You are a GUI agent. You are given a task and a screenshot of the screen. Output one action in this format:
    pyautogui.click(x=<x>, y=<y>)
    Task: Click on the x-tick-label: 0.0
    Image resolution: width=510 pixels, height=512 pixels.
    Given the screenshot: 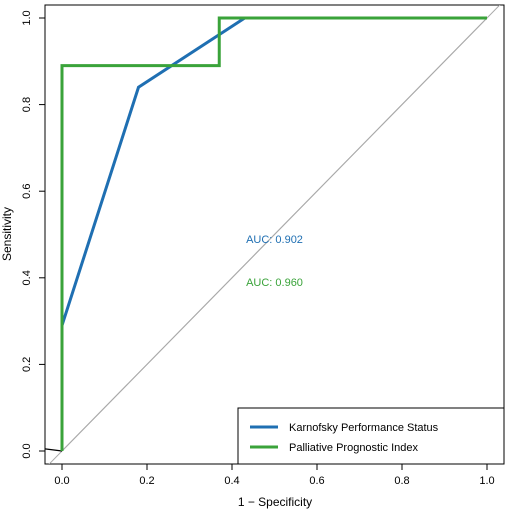 What is the action you would take?
    pyautogui.click(x=61, y=481)
    